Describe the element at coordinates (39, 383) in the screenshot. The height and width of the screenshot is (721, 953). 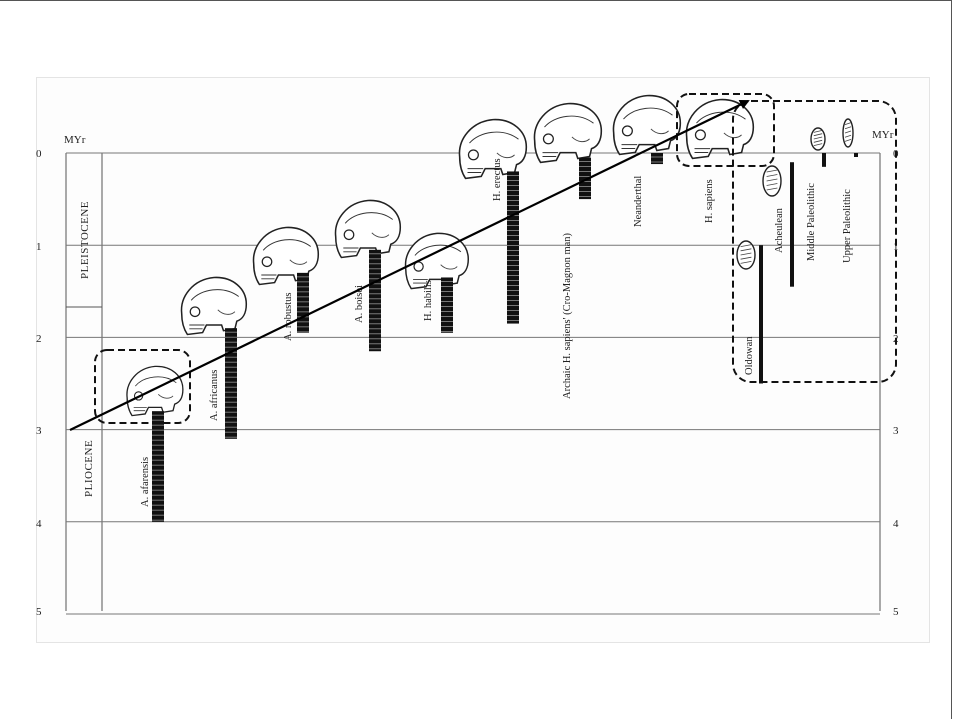
I see `left-tick-labels: 0 1 2 3 4 5` at that location.